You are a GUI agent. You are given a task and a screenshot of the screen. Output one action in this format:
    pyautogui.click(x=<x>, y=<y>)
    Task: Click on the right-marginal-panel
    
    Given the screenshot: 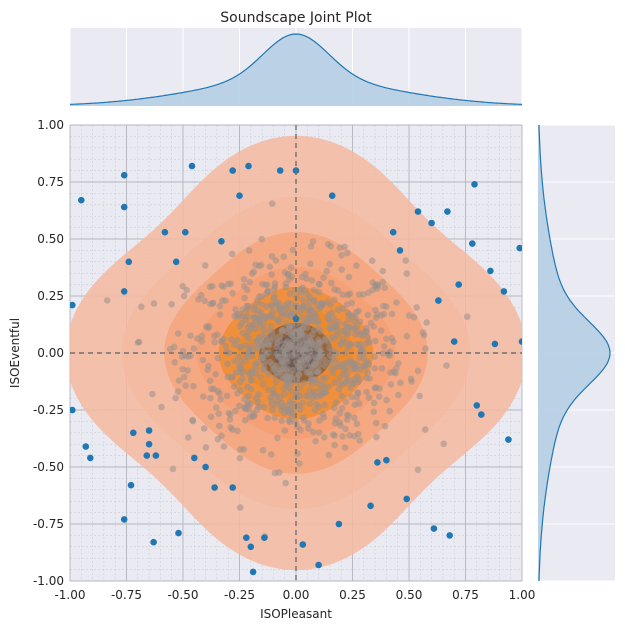 What is the action you would take?
    pyautogui.click(x=576, y=353)
    